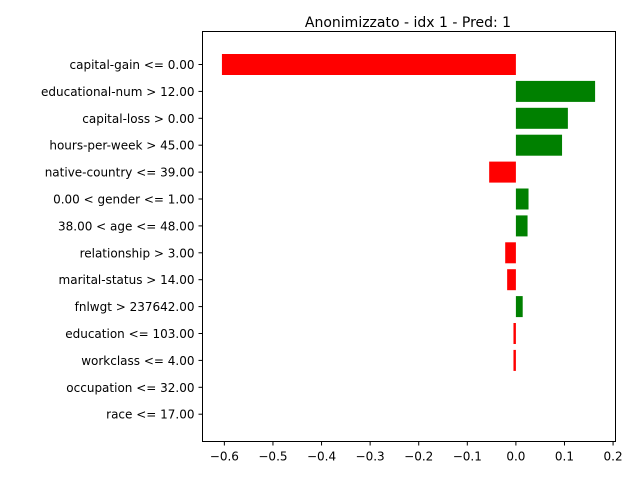  Describe the element at coordinates (135, 307) in the screenshot. I see `y-tick-label-9: fnlwgt > 237642.00` at that location.